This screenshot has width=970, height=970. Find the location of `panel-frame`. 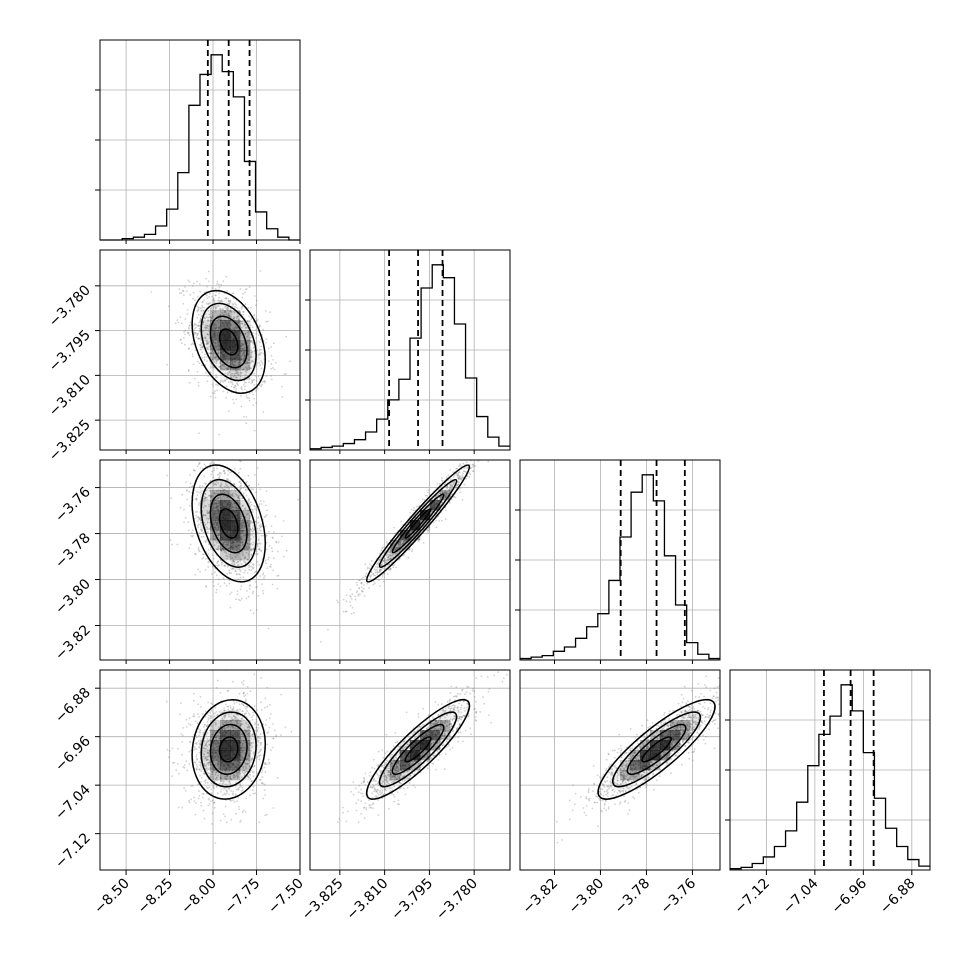

panel-frame is located at coordinates (410, 560).